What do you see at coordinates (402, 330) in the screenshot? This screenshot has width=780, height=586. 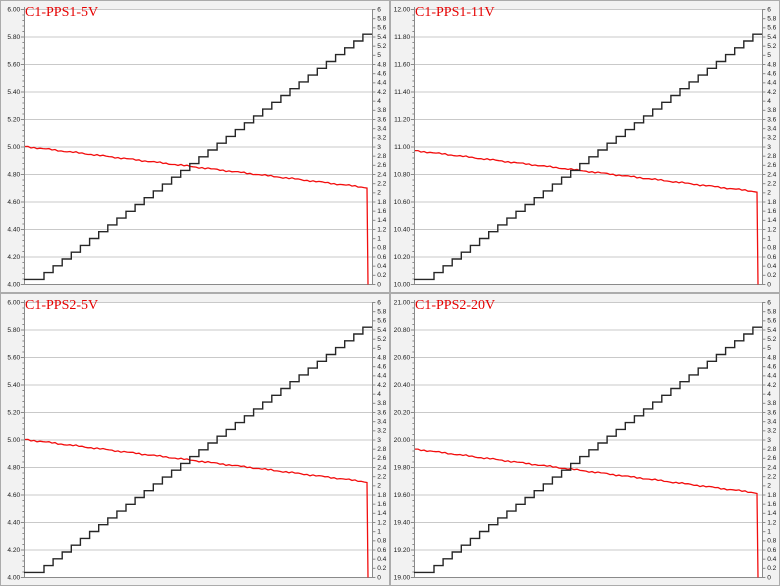 I see `left-axis-tick-label: 20.80` at bounding box center [402, 330].